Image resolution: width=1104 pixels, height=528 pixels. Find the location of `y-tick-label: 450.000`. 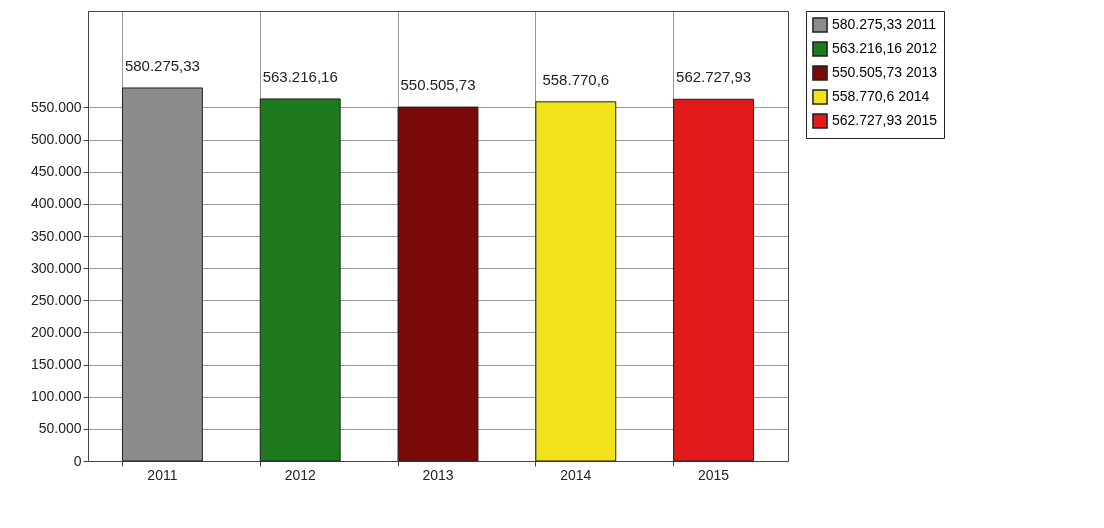

y-tick-label: 450.000 is located at coordinates (56, 171).